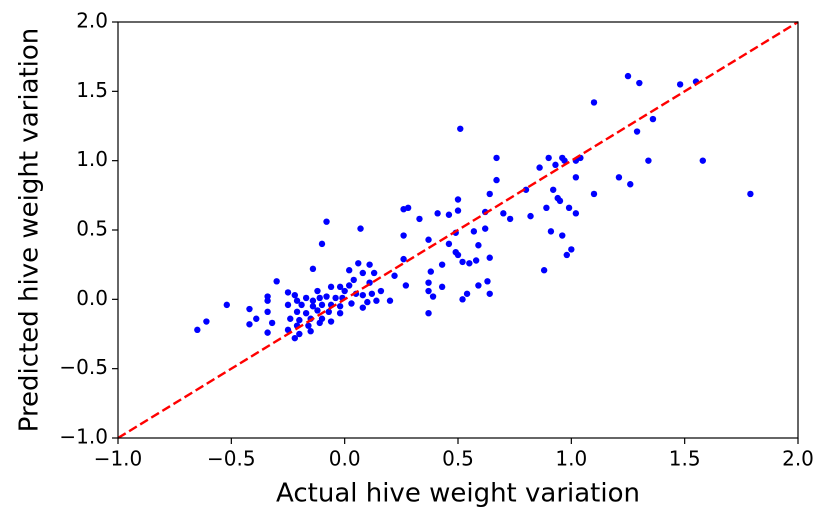 The height and width of the screenshot is (522, 831). Describe the element at coordinates (458, 494) in the screenshot. I see `x-axis-label: Actual hive weight variation` at that location.